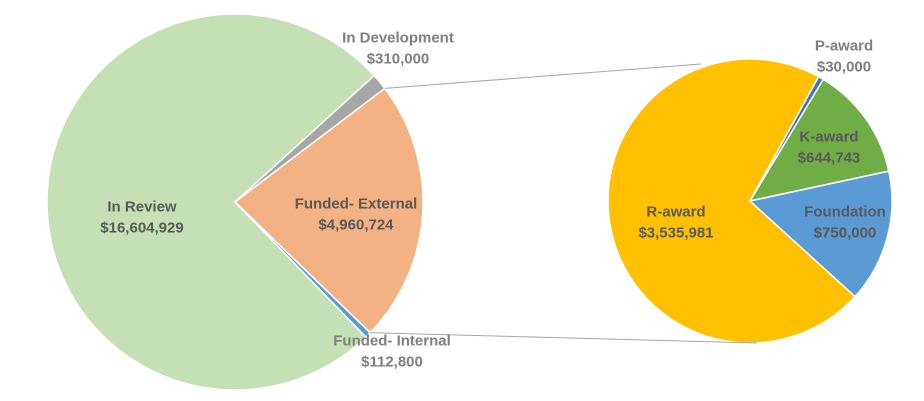 The height and width of the screenshot is (401, 924). Describe the element at coordinates (829, 158) in the screenshot. I see `pie-slice-value-k-award: $644,743` at that location.